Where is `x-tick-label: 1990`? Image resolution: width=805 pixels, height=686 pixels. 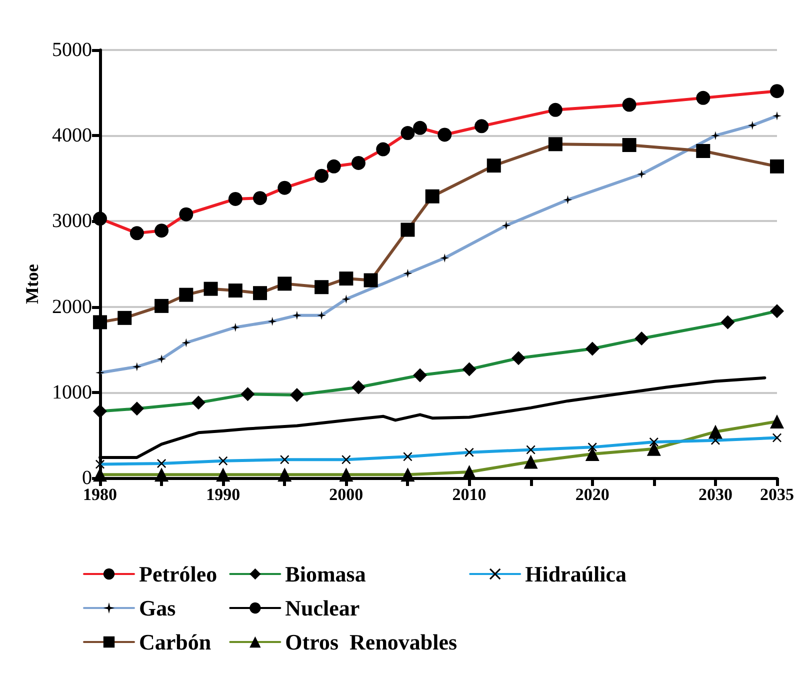 x-tick-label: 1990 is located at coordinates (223, 494).